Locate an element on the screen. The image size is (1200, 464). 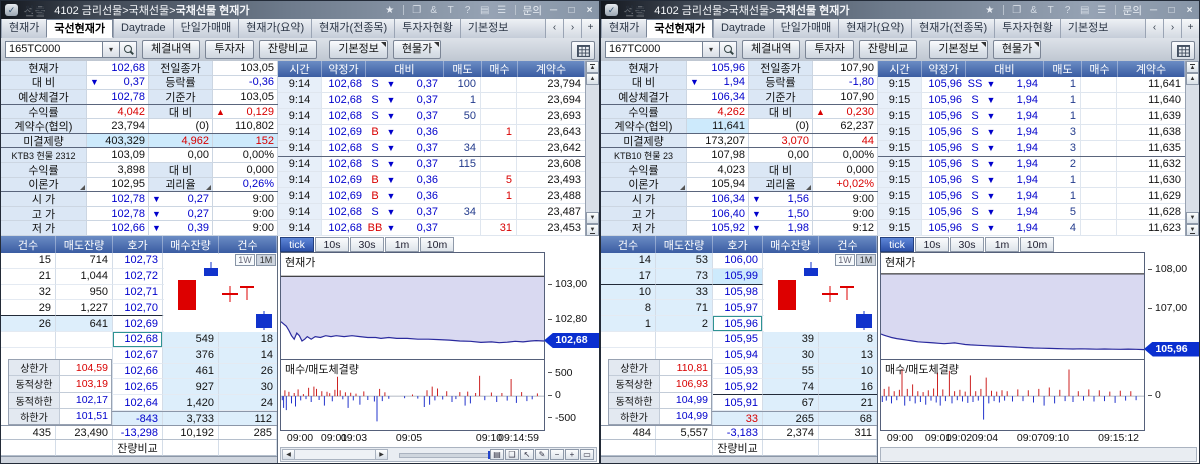
tab-7: 투자자현황 is located at coordinates (427, 28).